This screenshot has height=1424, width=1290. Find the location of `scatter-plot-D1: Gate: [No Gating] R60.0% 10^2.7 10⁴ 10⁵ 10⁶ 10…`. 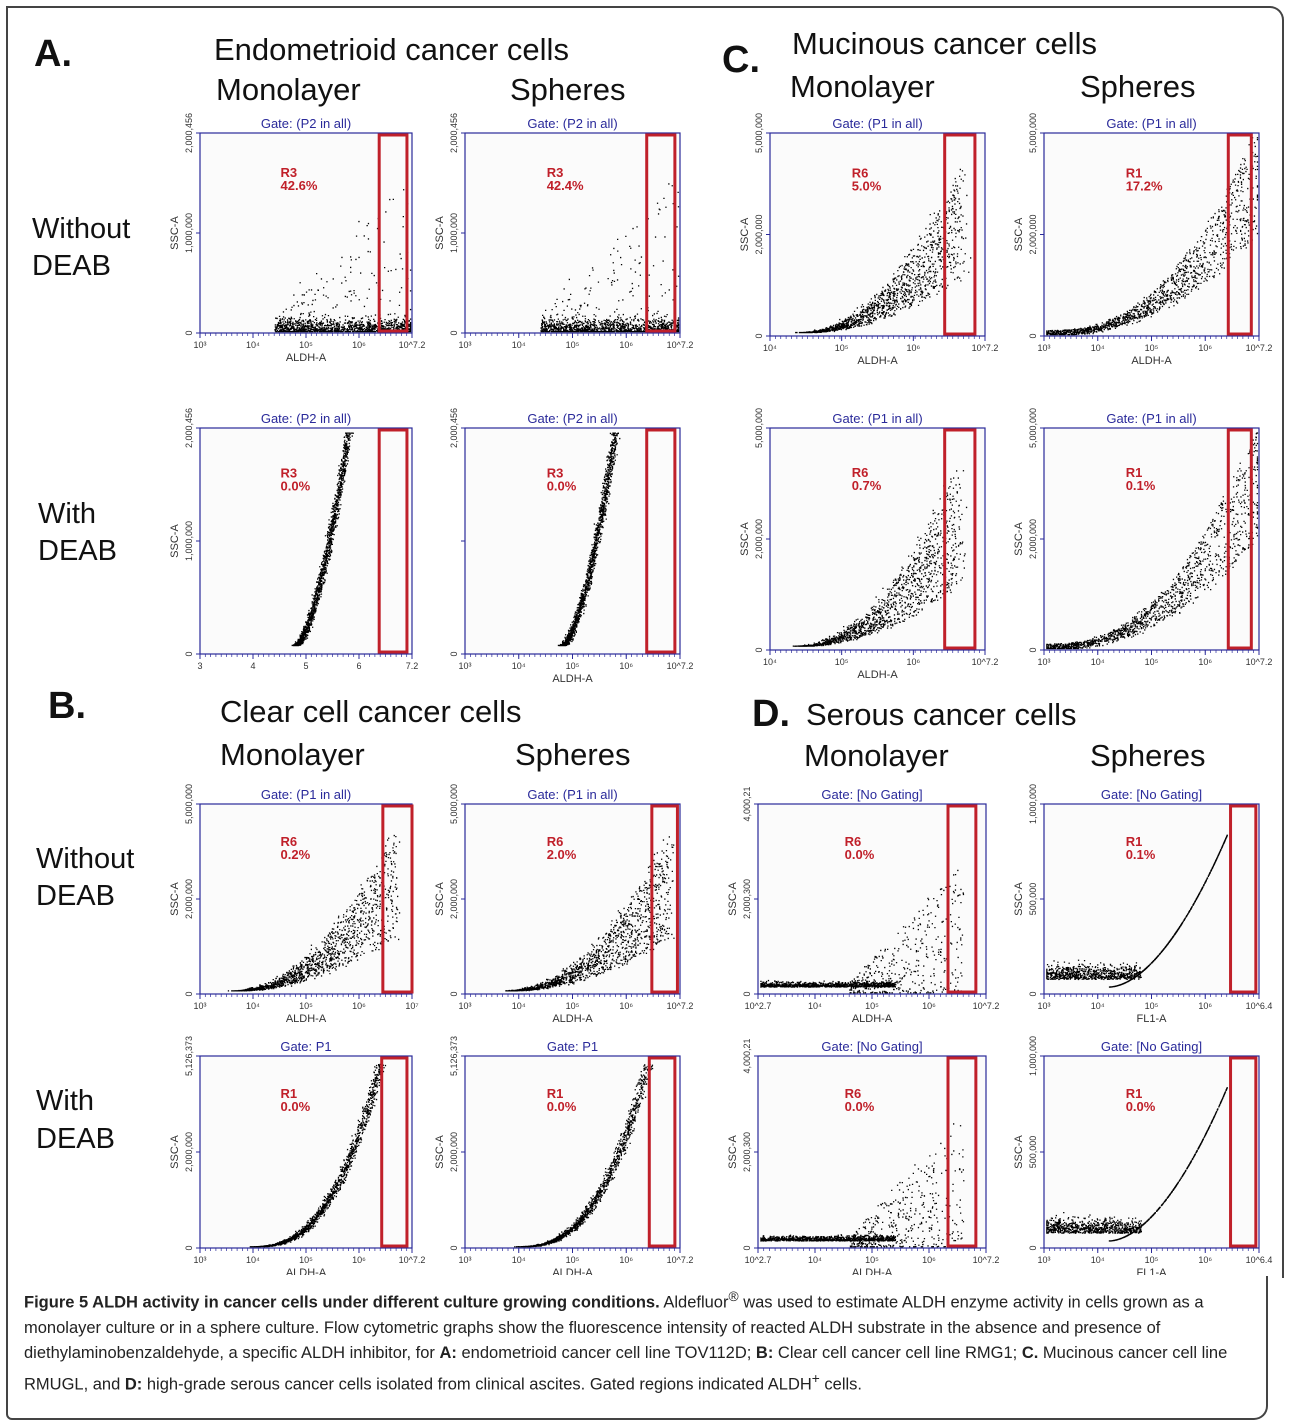

scatter-plot-D1: Gate: [No Gating] R60.0% 10^2.7 10⁴ 10⁵ 10⁶ 10… is located at coordinates (863, 905).